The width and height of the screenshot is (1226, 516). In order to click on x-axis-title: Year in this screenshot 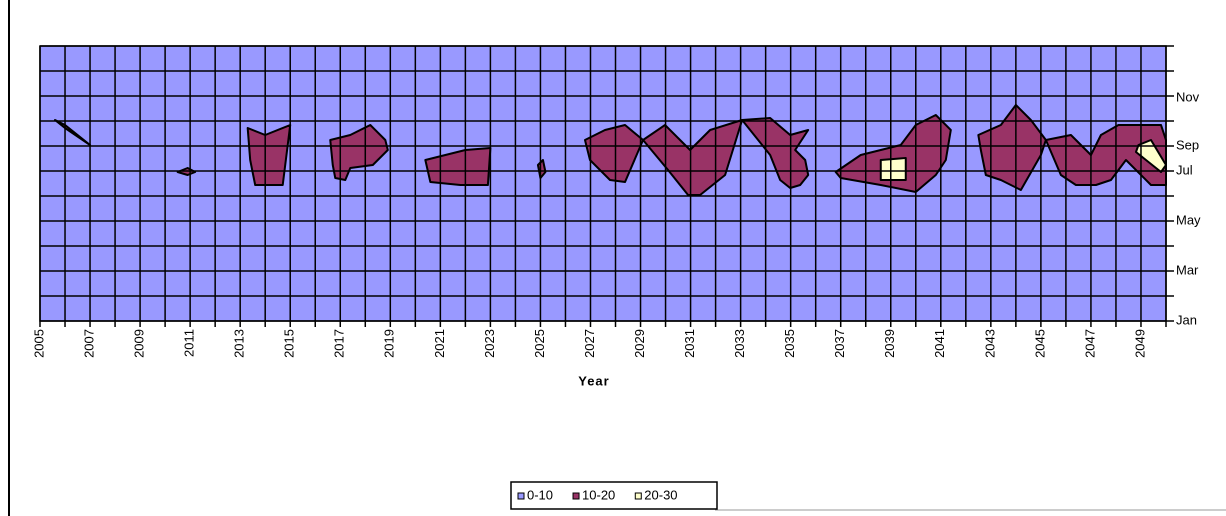, I will do `click(593, 380)`.